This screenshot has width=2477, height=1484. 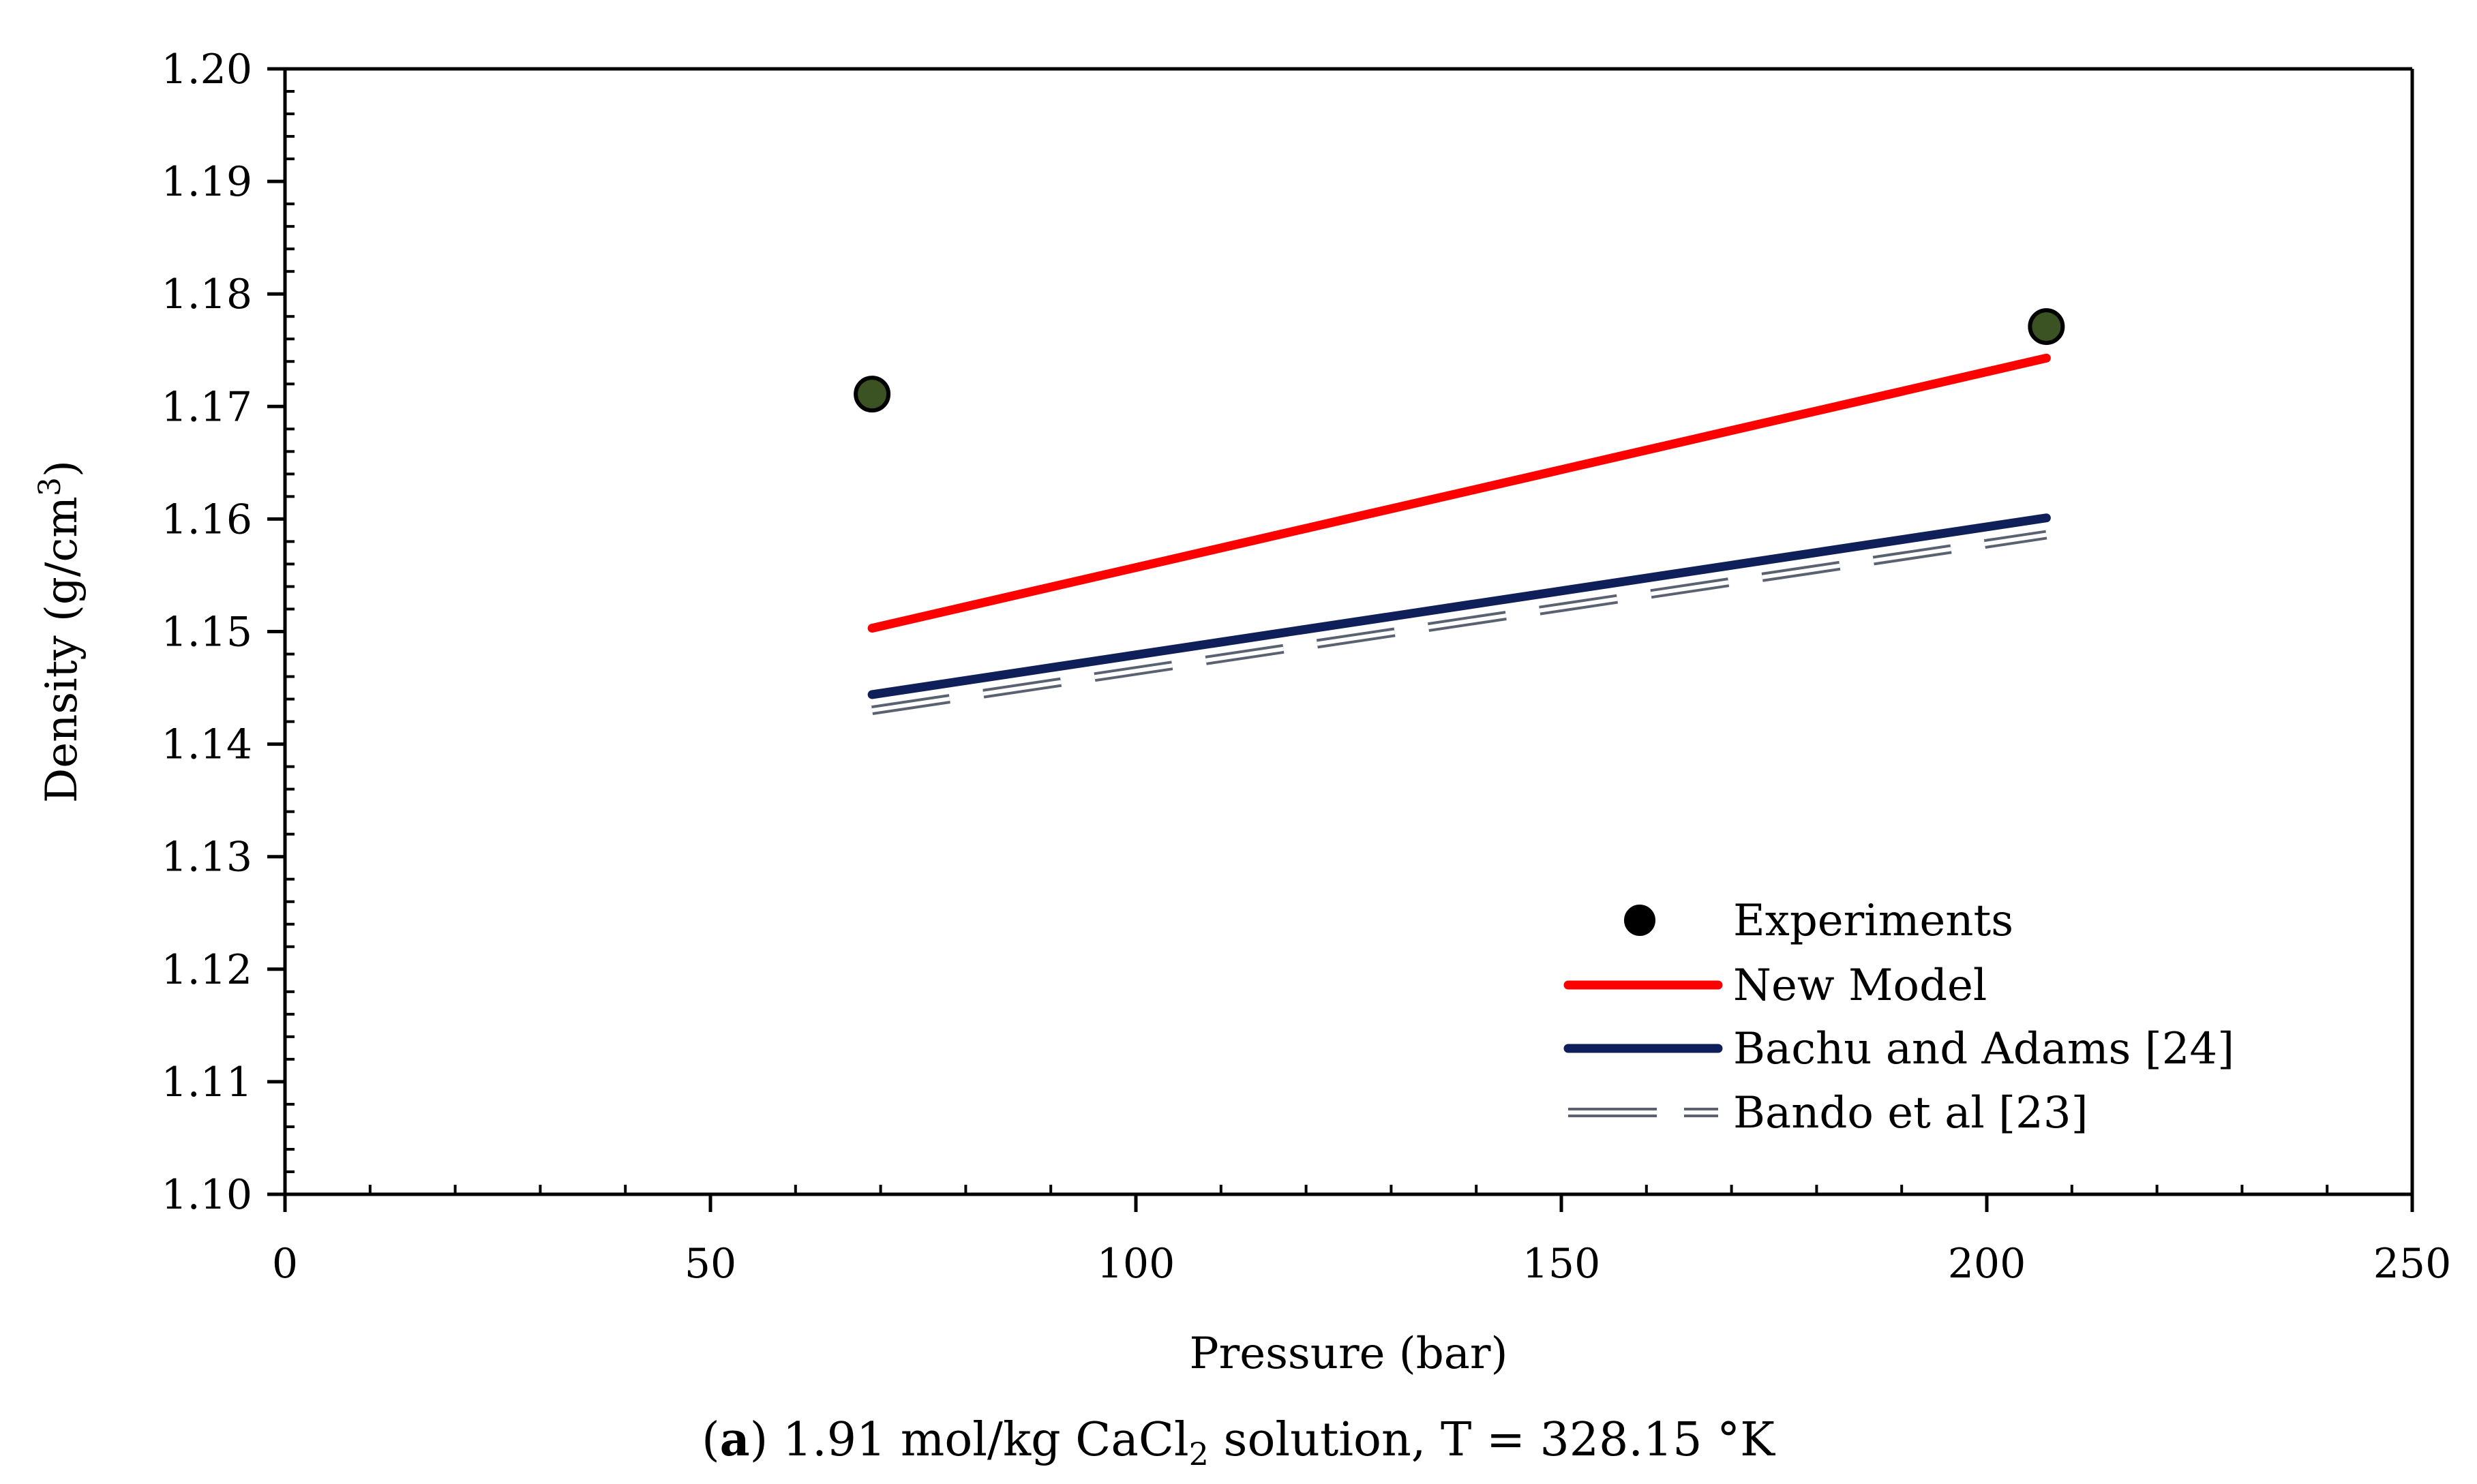 What do you see at coordinates (285, 1264) in the screenshot?
I see `x-tick-label: 0` at bounding box center [285, 1264].